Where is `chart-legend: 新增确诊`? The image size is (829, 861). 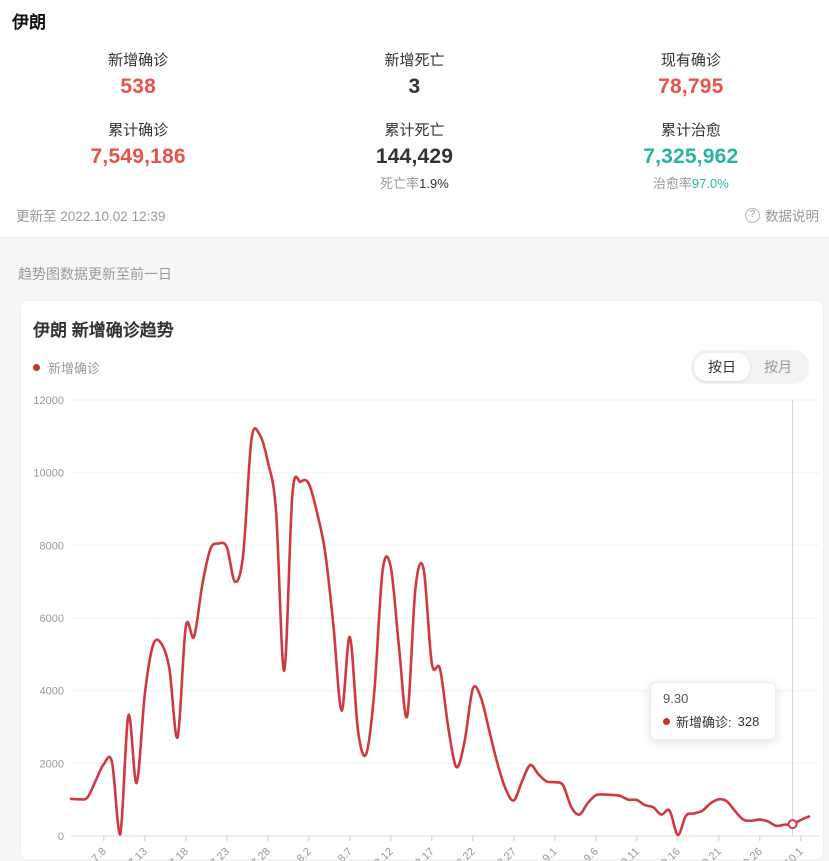
chart-legend: 新增确诊 is located at coordinates (66, 367).